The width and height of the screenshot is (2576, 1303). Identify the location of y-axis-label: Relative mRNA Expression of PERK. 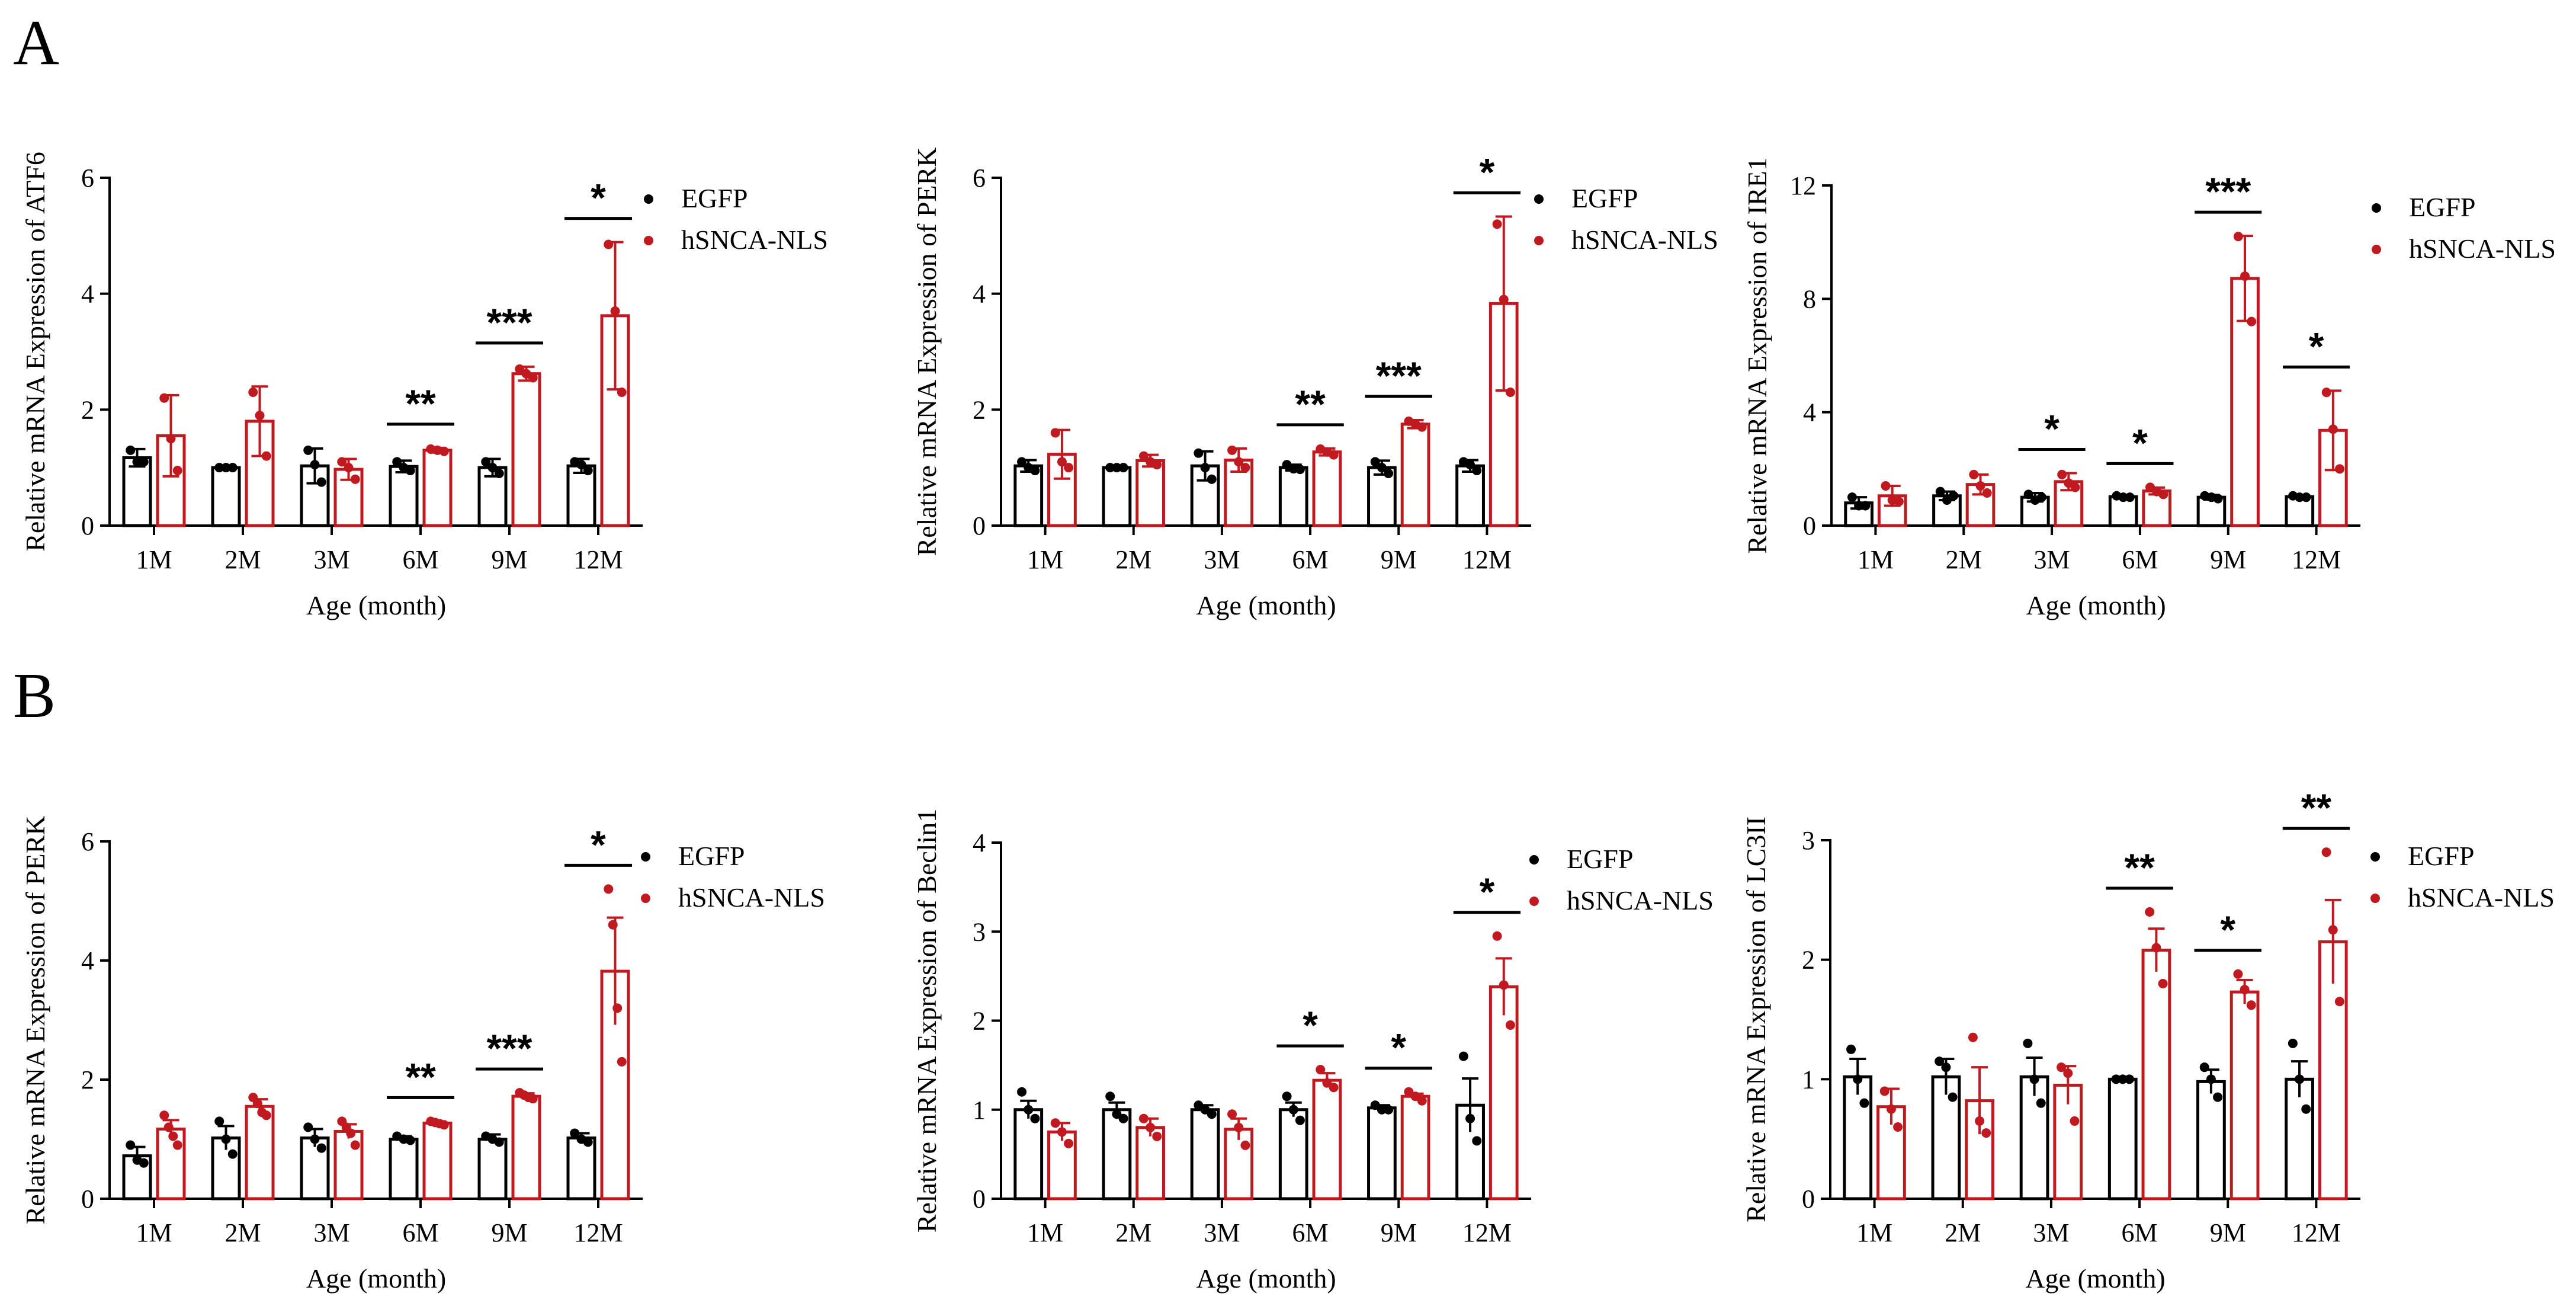
(927, 352).